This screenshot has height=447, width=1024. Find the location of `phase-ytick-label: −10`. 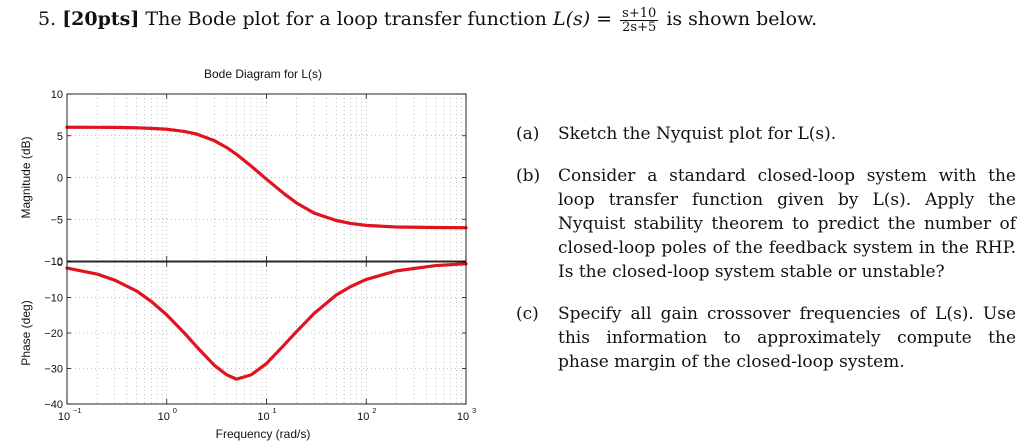

phase-ytick-label: −10 is located at coordinates (53, 299).